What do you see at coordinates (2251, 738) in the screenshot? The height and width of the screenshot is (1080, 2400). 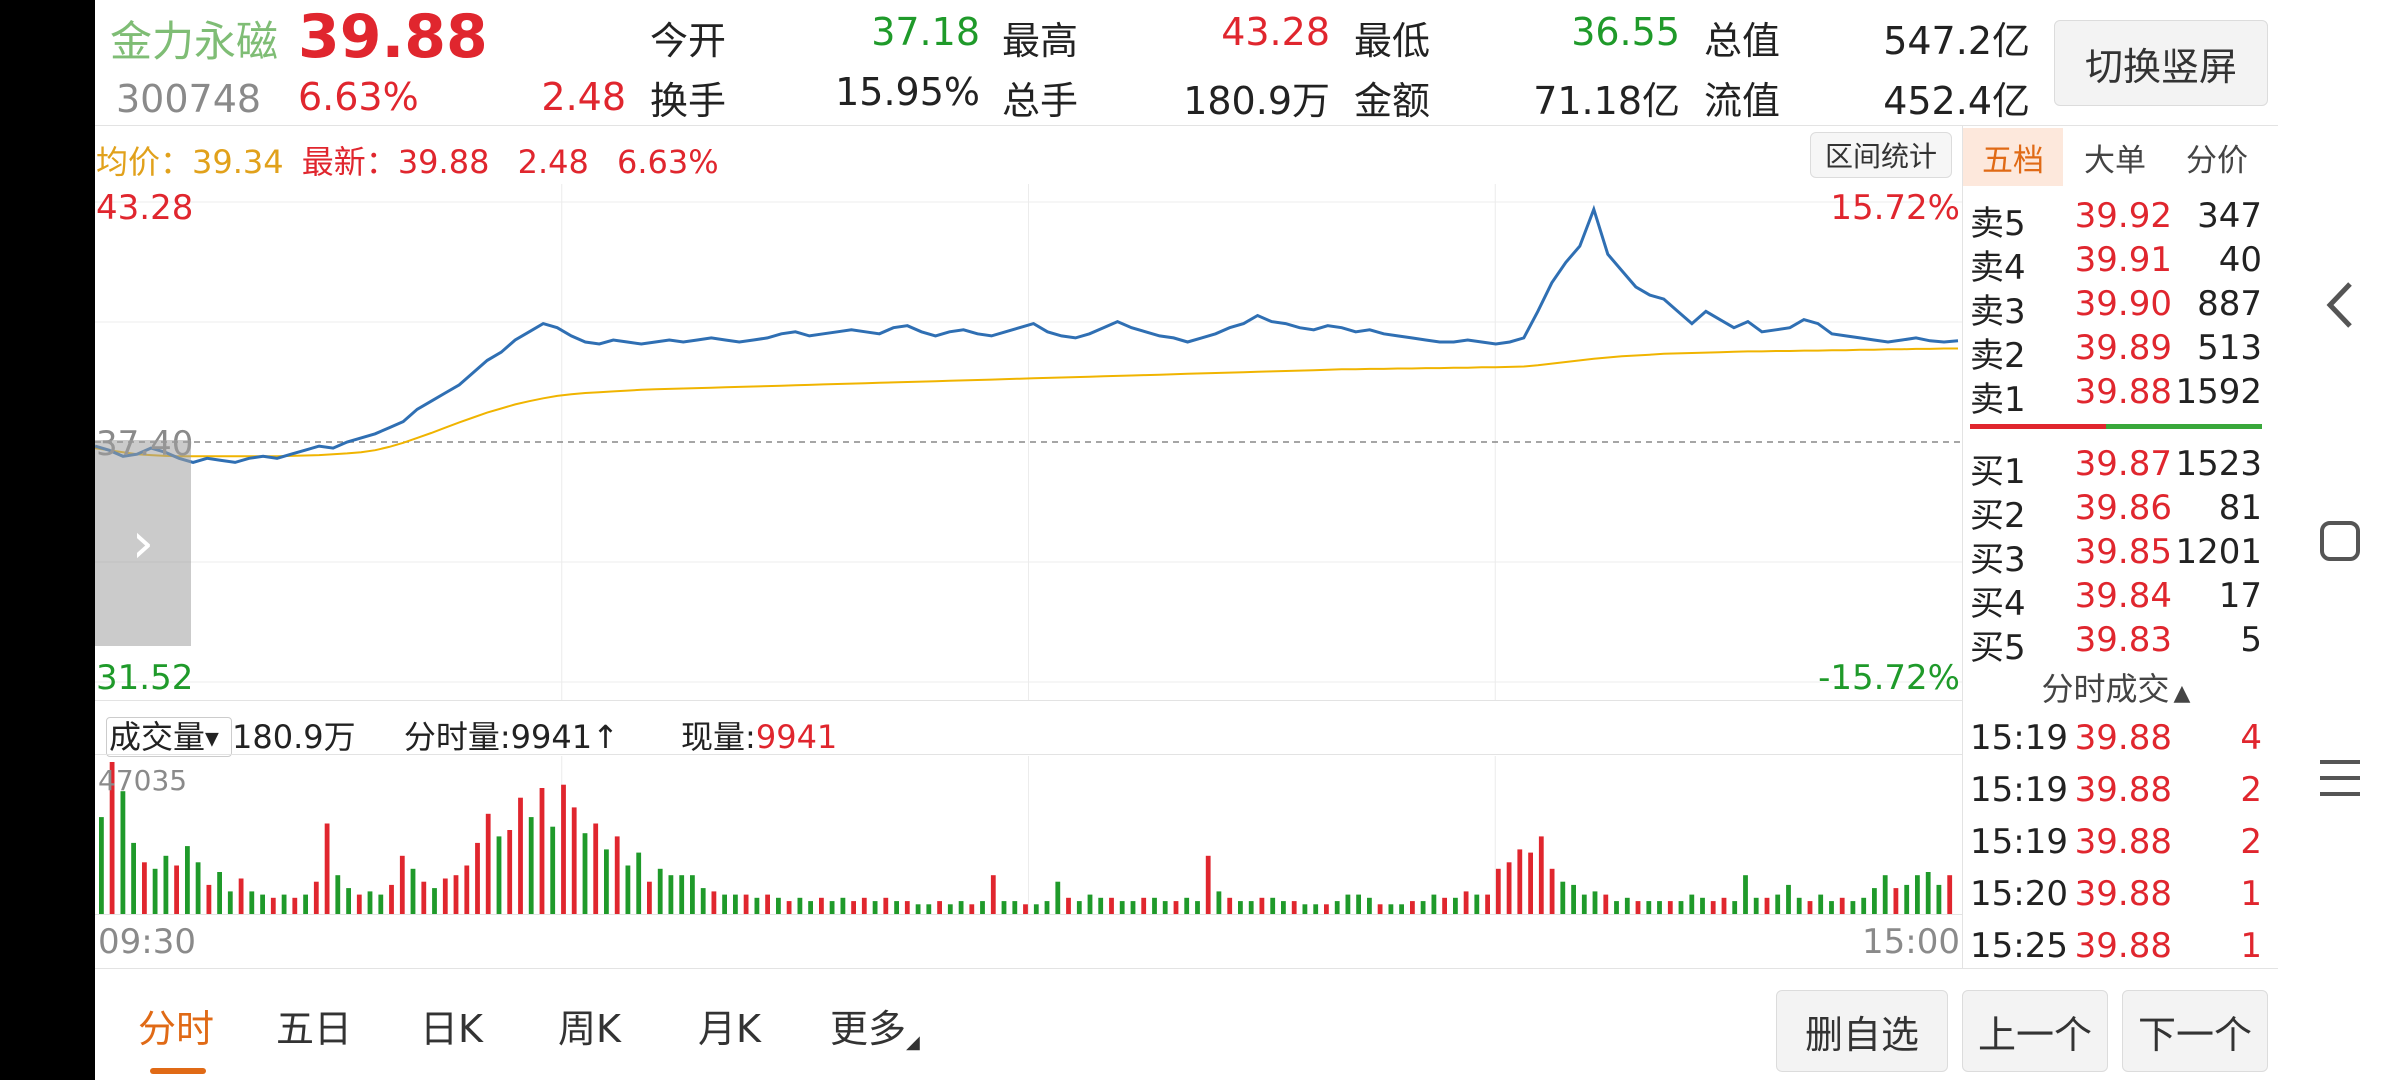 I see `trade-volume: 4` at bounding box center [2251, 738].